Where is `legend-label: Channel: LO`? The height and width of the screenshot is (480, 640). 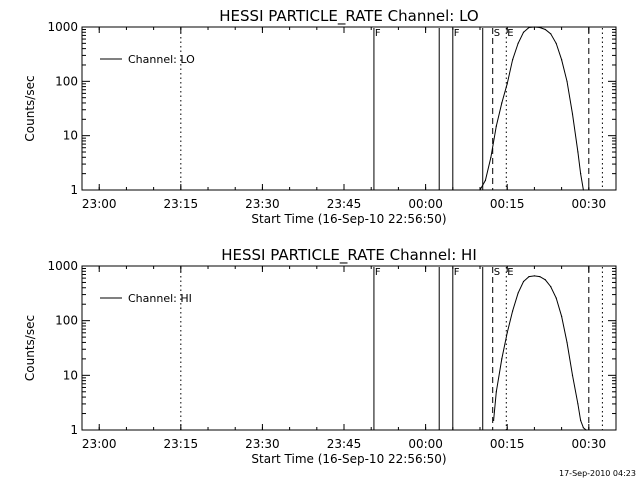 legend-label: Channel: LO is located at coordinates (161, 59).